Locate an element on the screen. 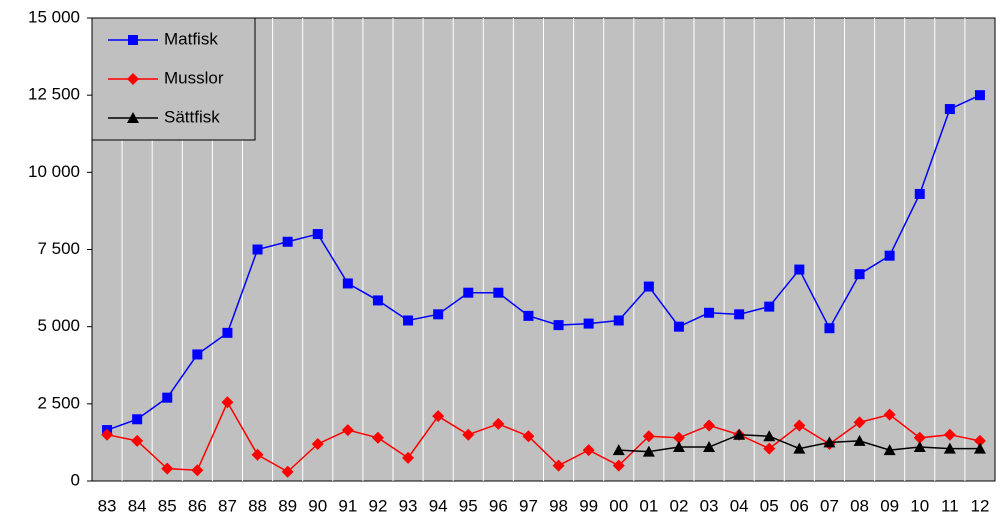 The width and height of the screenshot is (1006, 522). x-tick-label: 11 is located at coordinates (950, 505).